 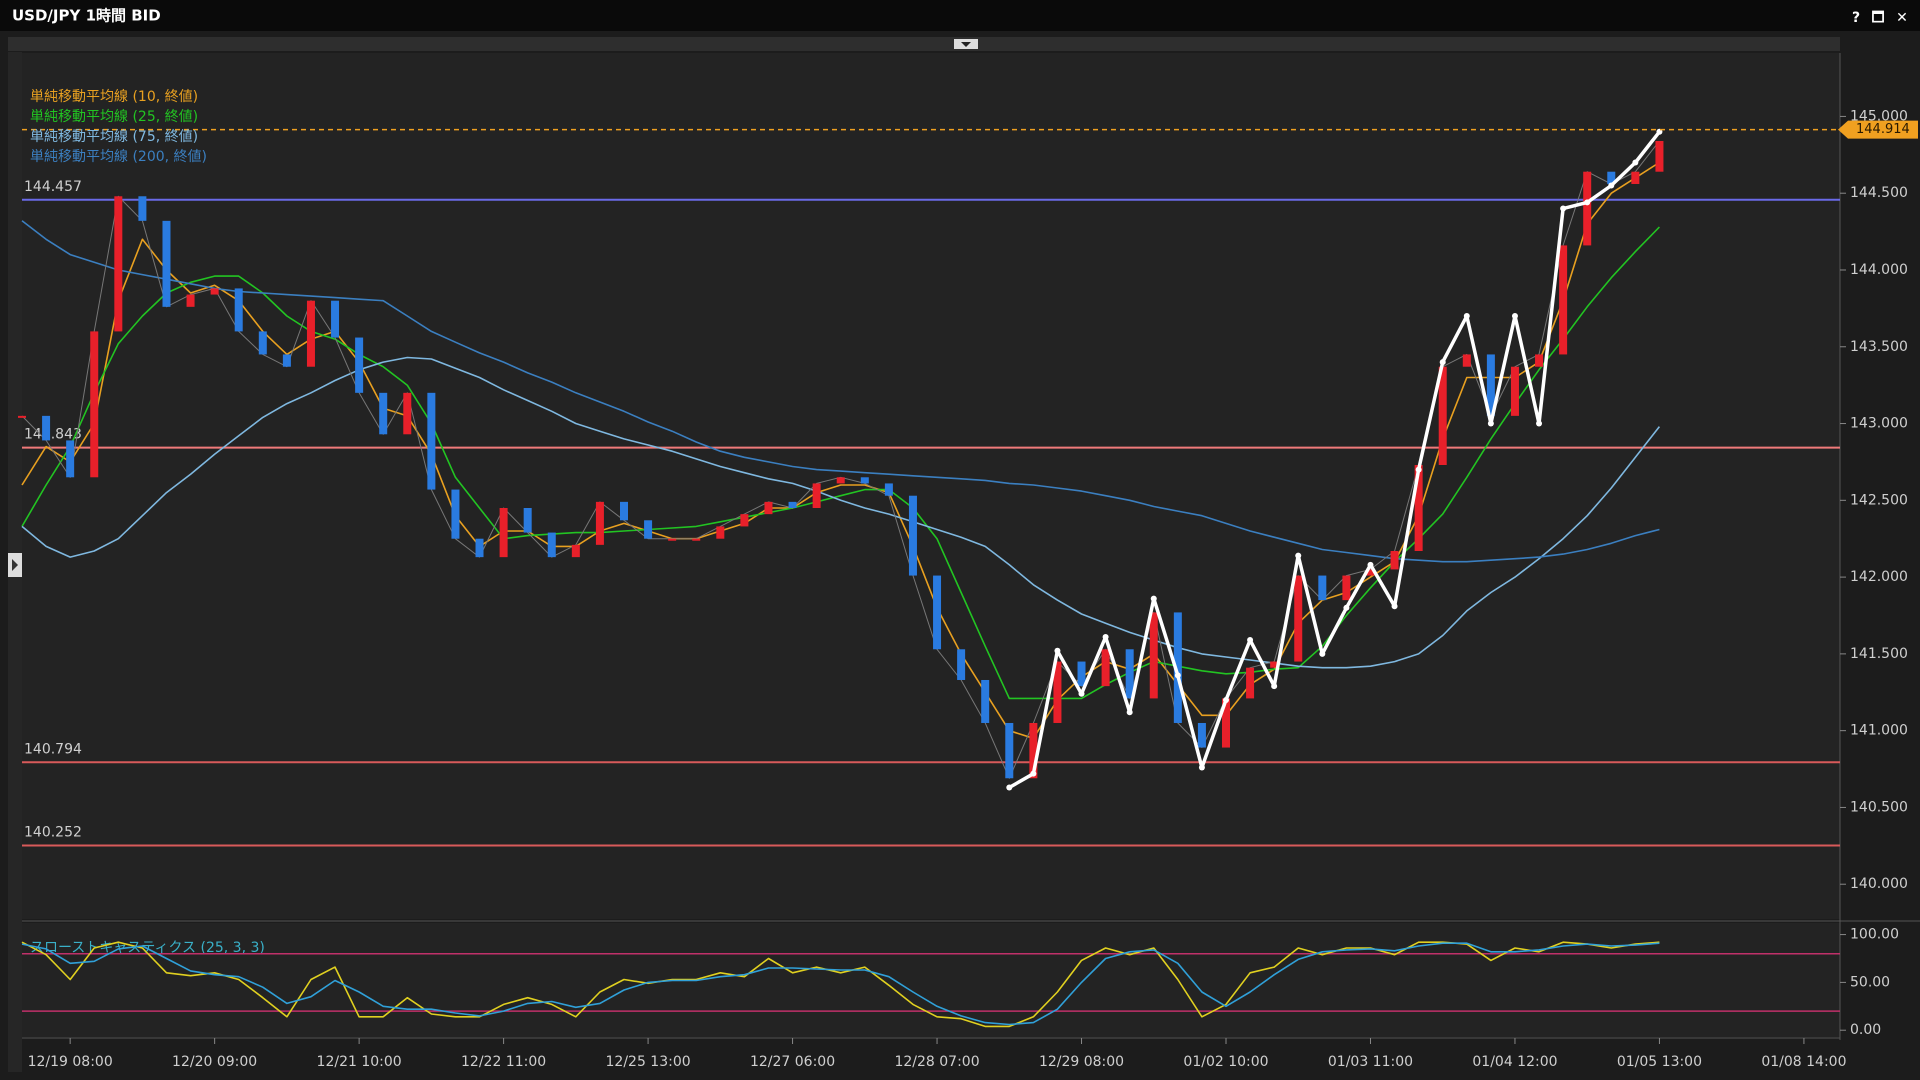 I want to click on help-button: ?, so click(x=1856, y=18).